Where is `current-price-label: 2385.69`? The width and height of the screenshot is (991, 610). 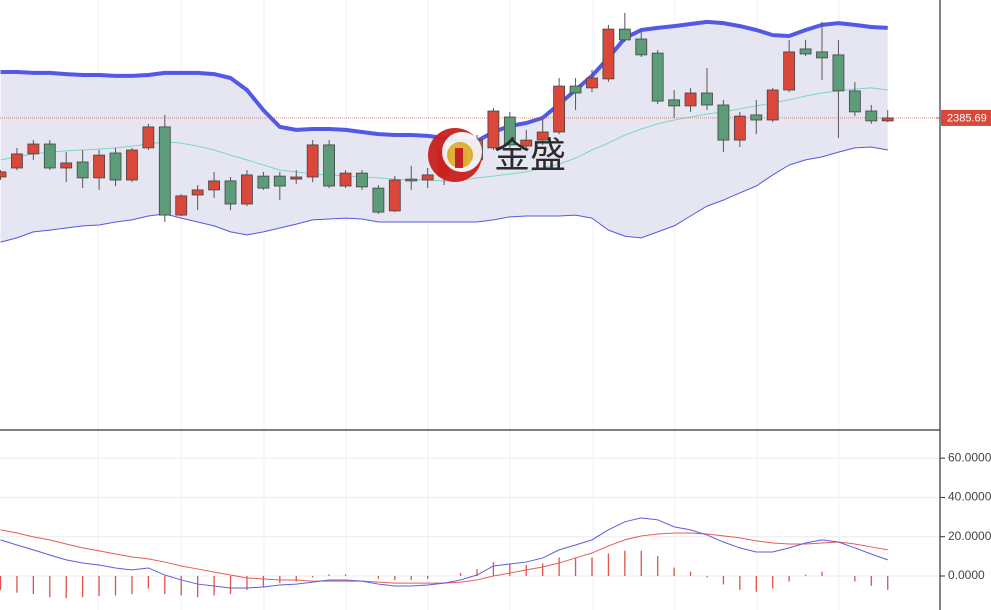 current-price-label: 2385.69 is located at coordinates (967, 118).